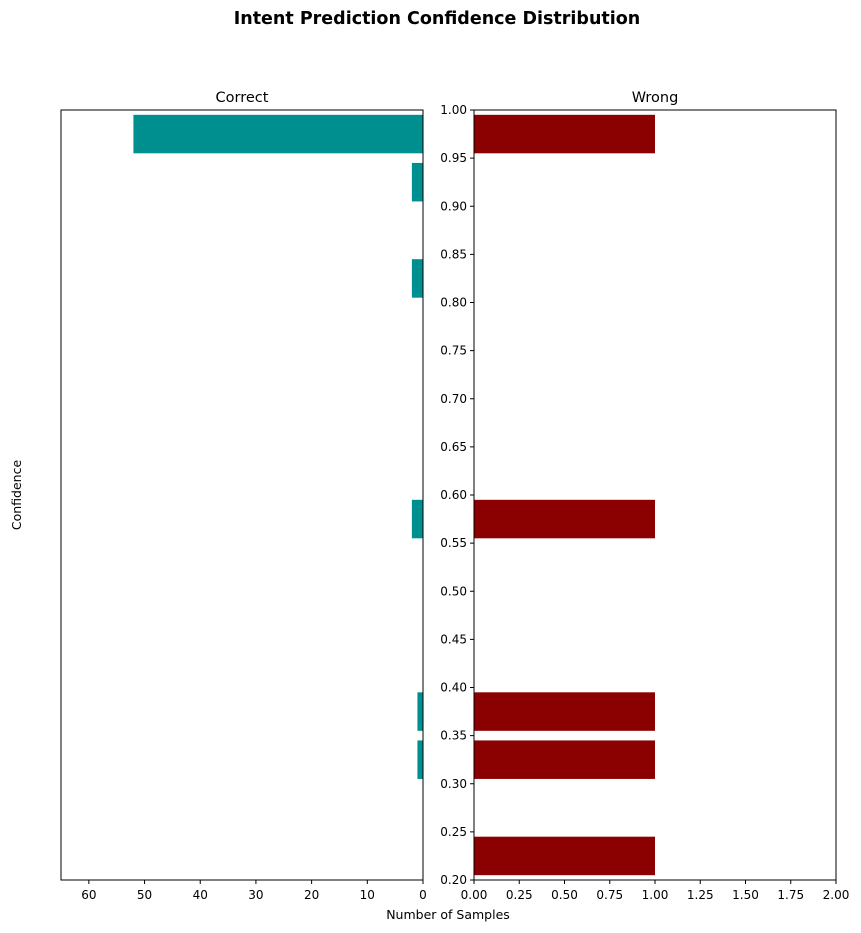  What do you see at coordinates (474, 895) in the screenshot?
I see `wrong-x-tick-label-0: 0.00` at bounding box center [474, 895].